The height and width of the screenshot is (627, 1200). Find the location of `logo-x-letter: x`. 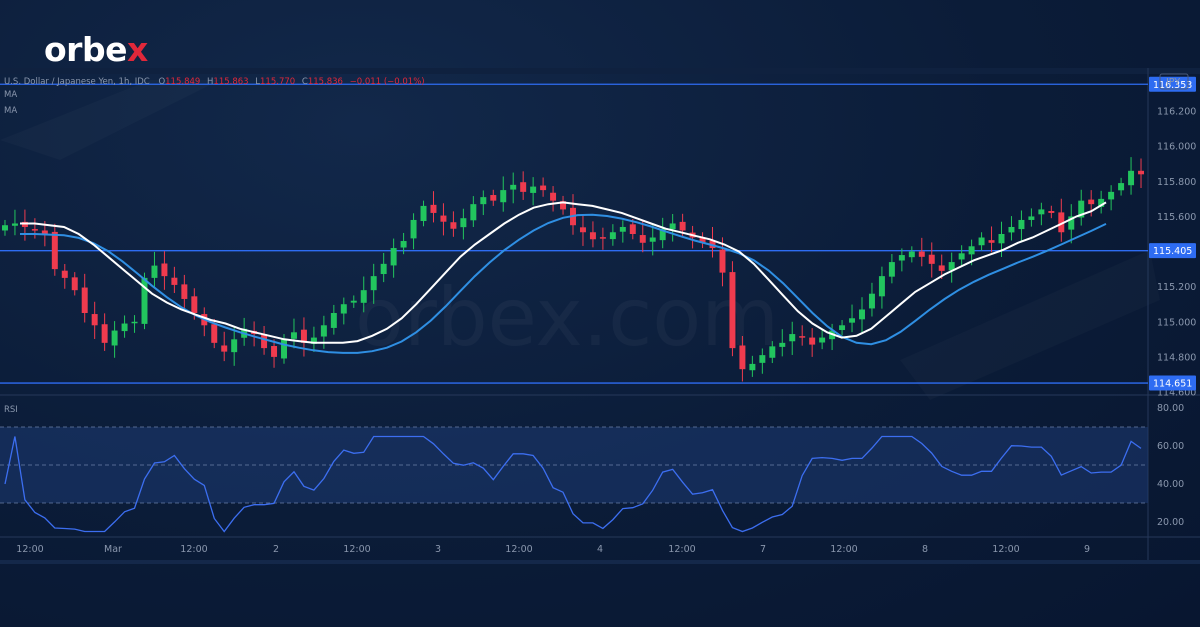

logo-x-letter: x is located at coordinates (137, 49).